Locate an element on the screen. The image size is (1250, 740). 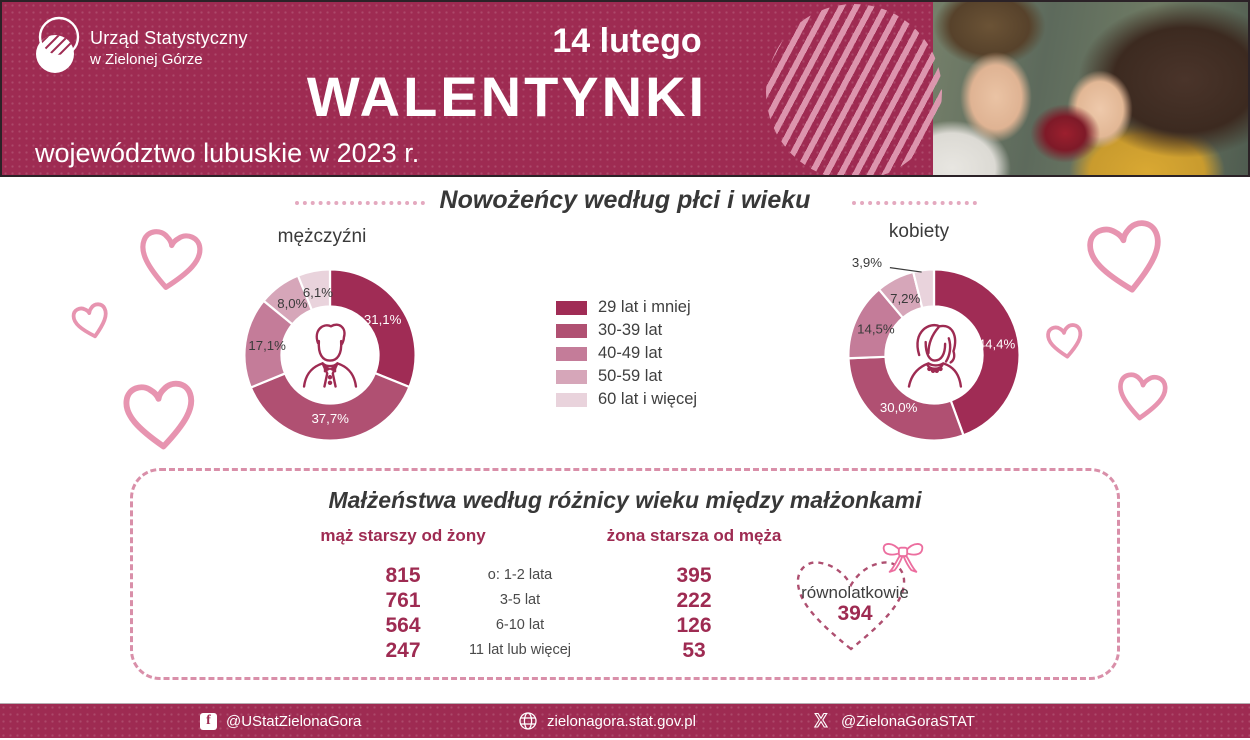
husband-older-values: 815 761 564 247 is located at coordinates (403, 613).